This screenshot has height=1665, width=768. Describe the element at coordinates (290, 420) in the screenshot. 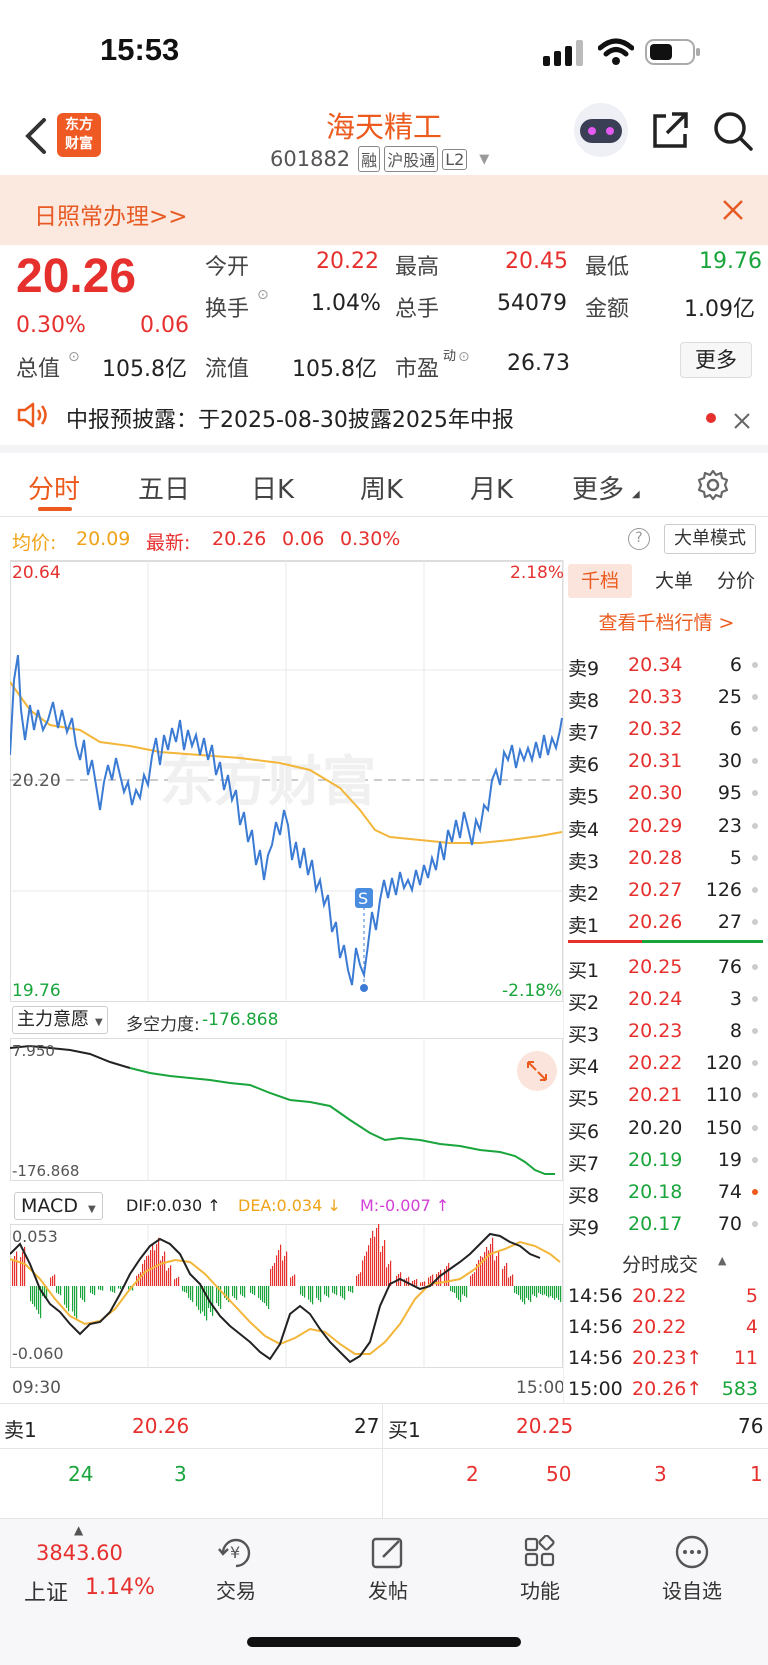

I see `notice-text: 中报预披露：于2025-08-30披露2025年中报` at that location.